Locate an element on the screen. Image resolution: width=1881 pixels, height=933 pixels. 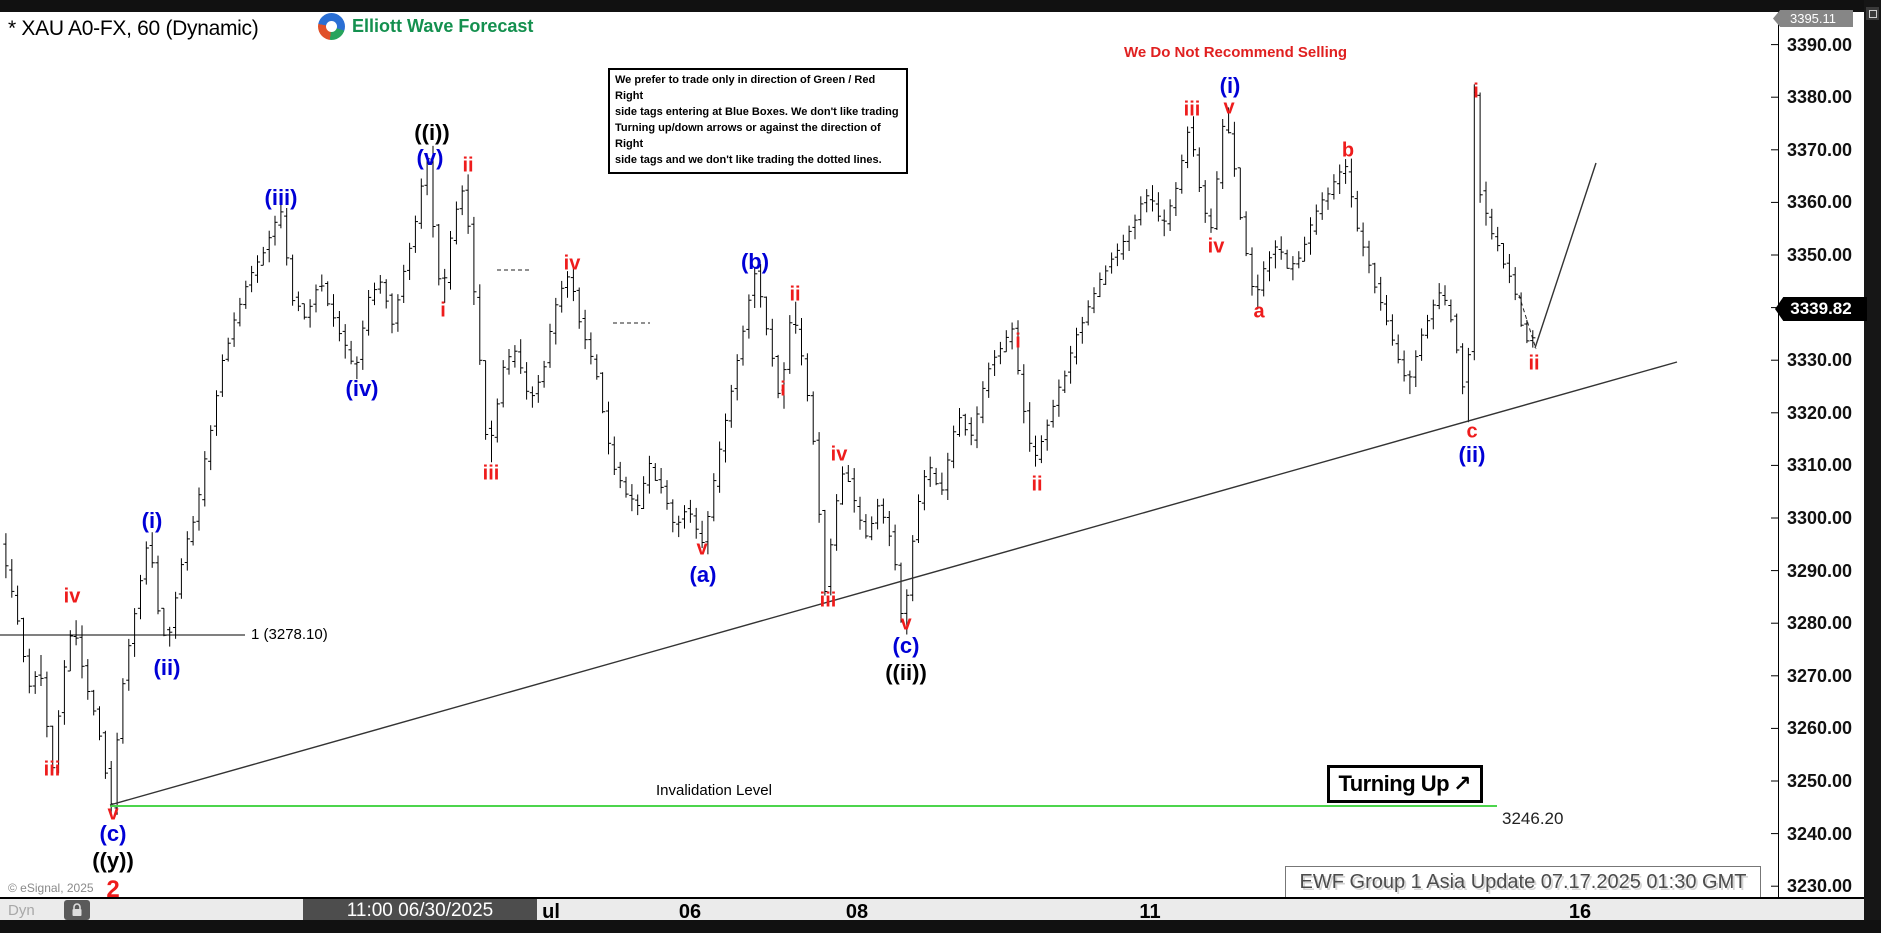
wave-label-2-red: 2 is located at coordinates (113, 889).